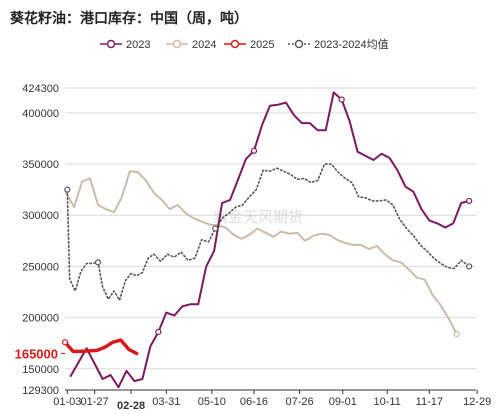 Image resolution: width=503 pixels, height=414 pixels. What do you see at coordinates (343, 402) in the screenshot?
I see `x-tick-label: 09-01` at bounding box center [343, 402].